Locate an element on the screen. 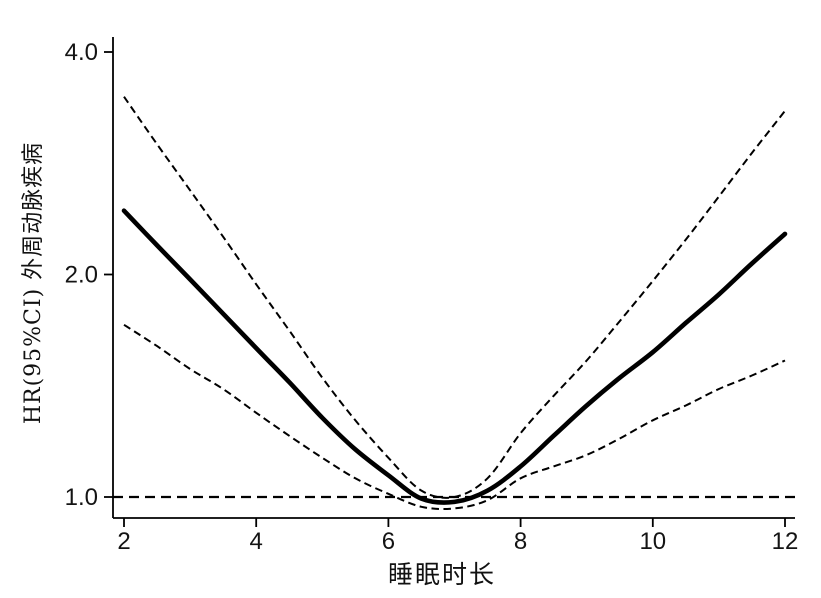 The height and width of the screenshot is (598, 821). x-tick-label: 2 is located at coordinates (123, 541).